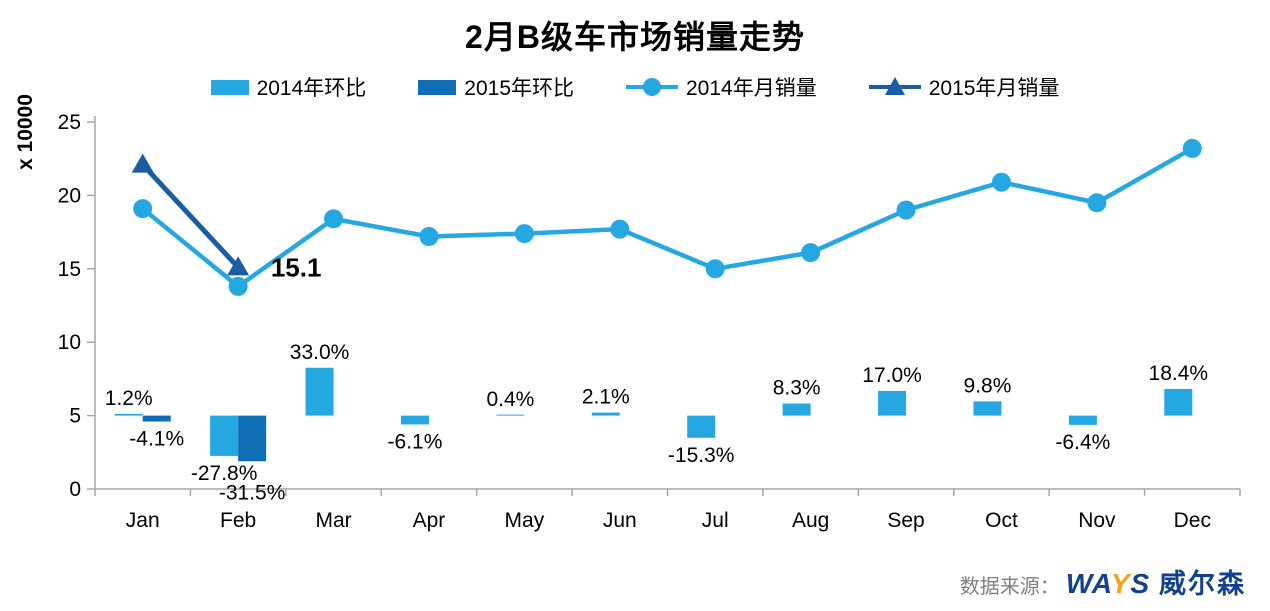 Image resolution: width=1270 pixels, height=611 pixels. Describe the element at coordinates (190, 216) in the screenshot. I see `line-2015年月销量` at that location.